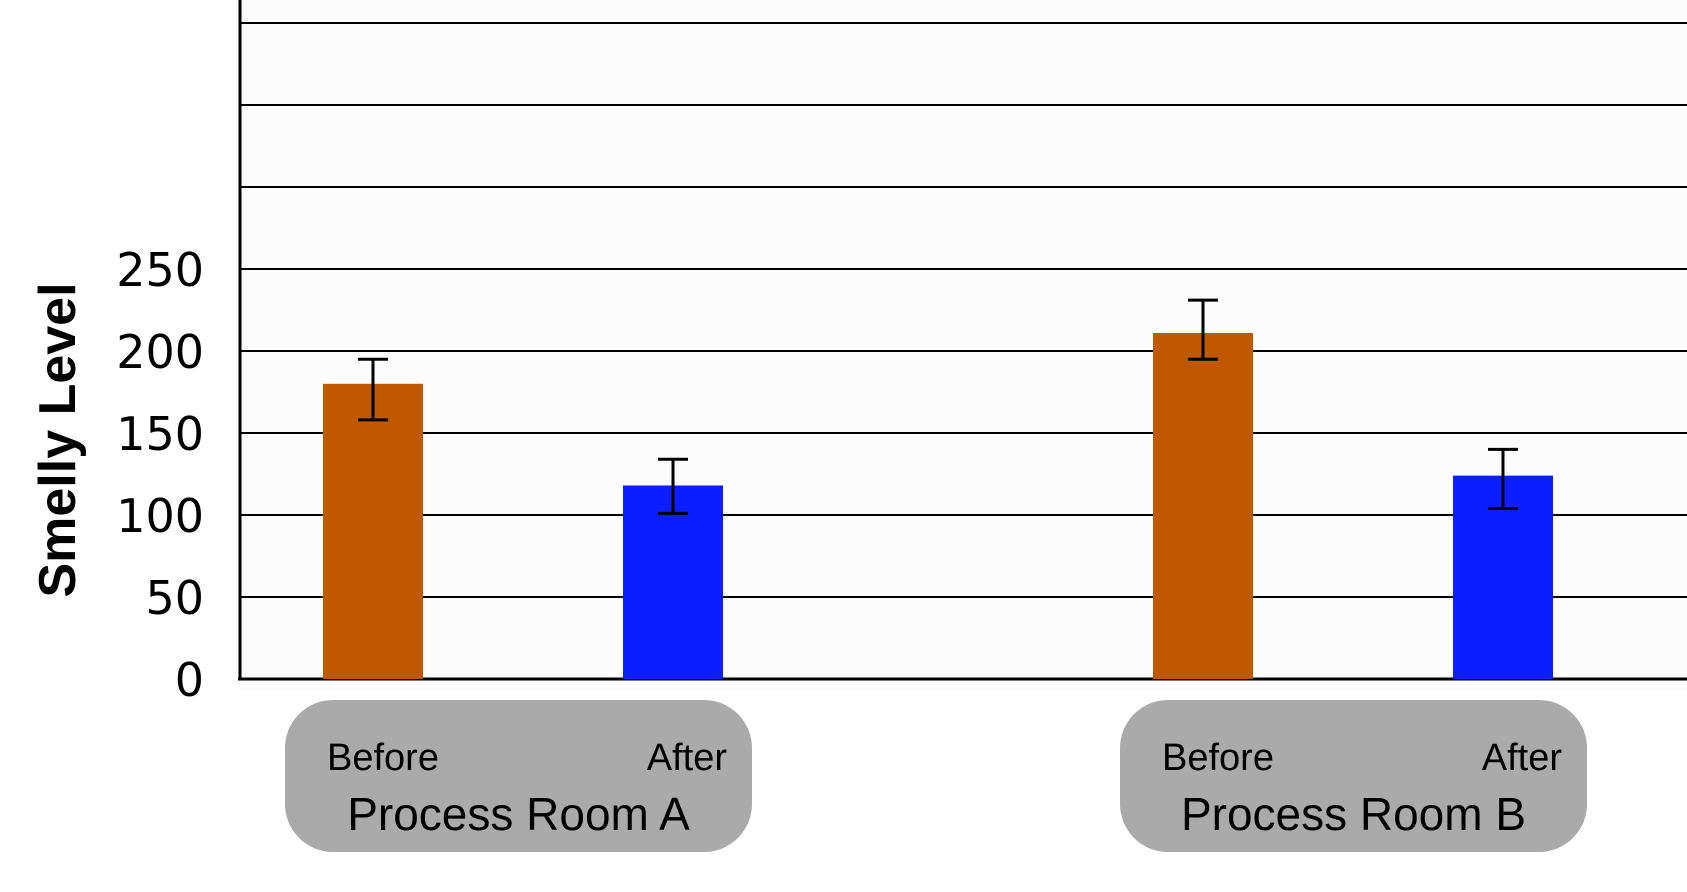 This screenshot has height=892, width=1687. What do you see at coordinates (160, 434) in the screenshot?
I see `y-tick-label: 150` at bounding box center [160, 434].